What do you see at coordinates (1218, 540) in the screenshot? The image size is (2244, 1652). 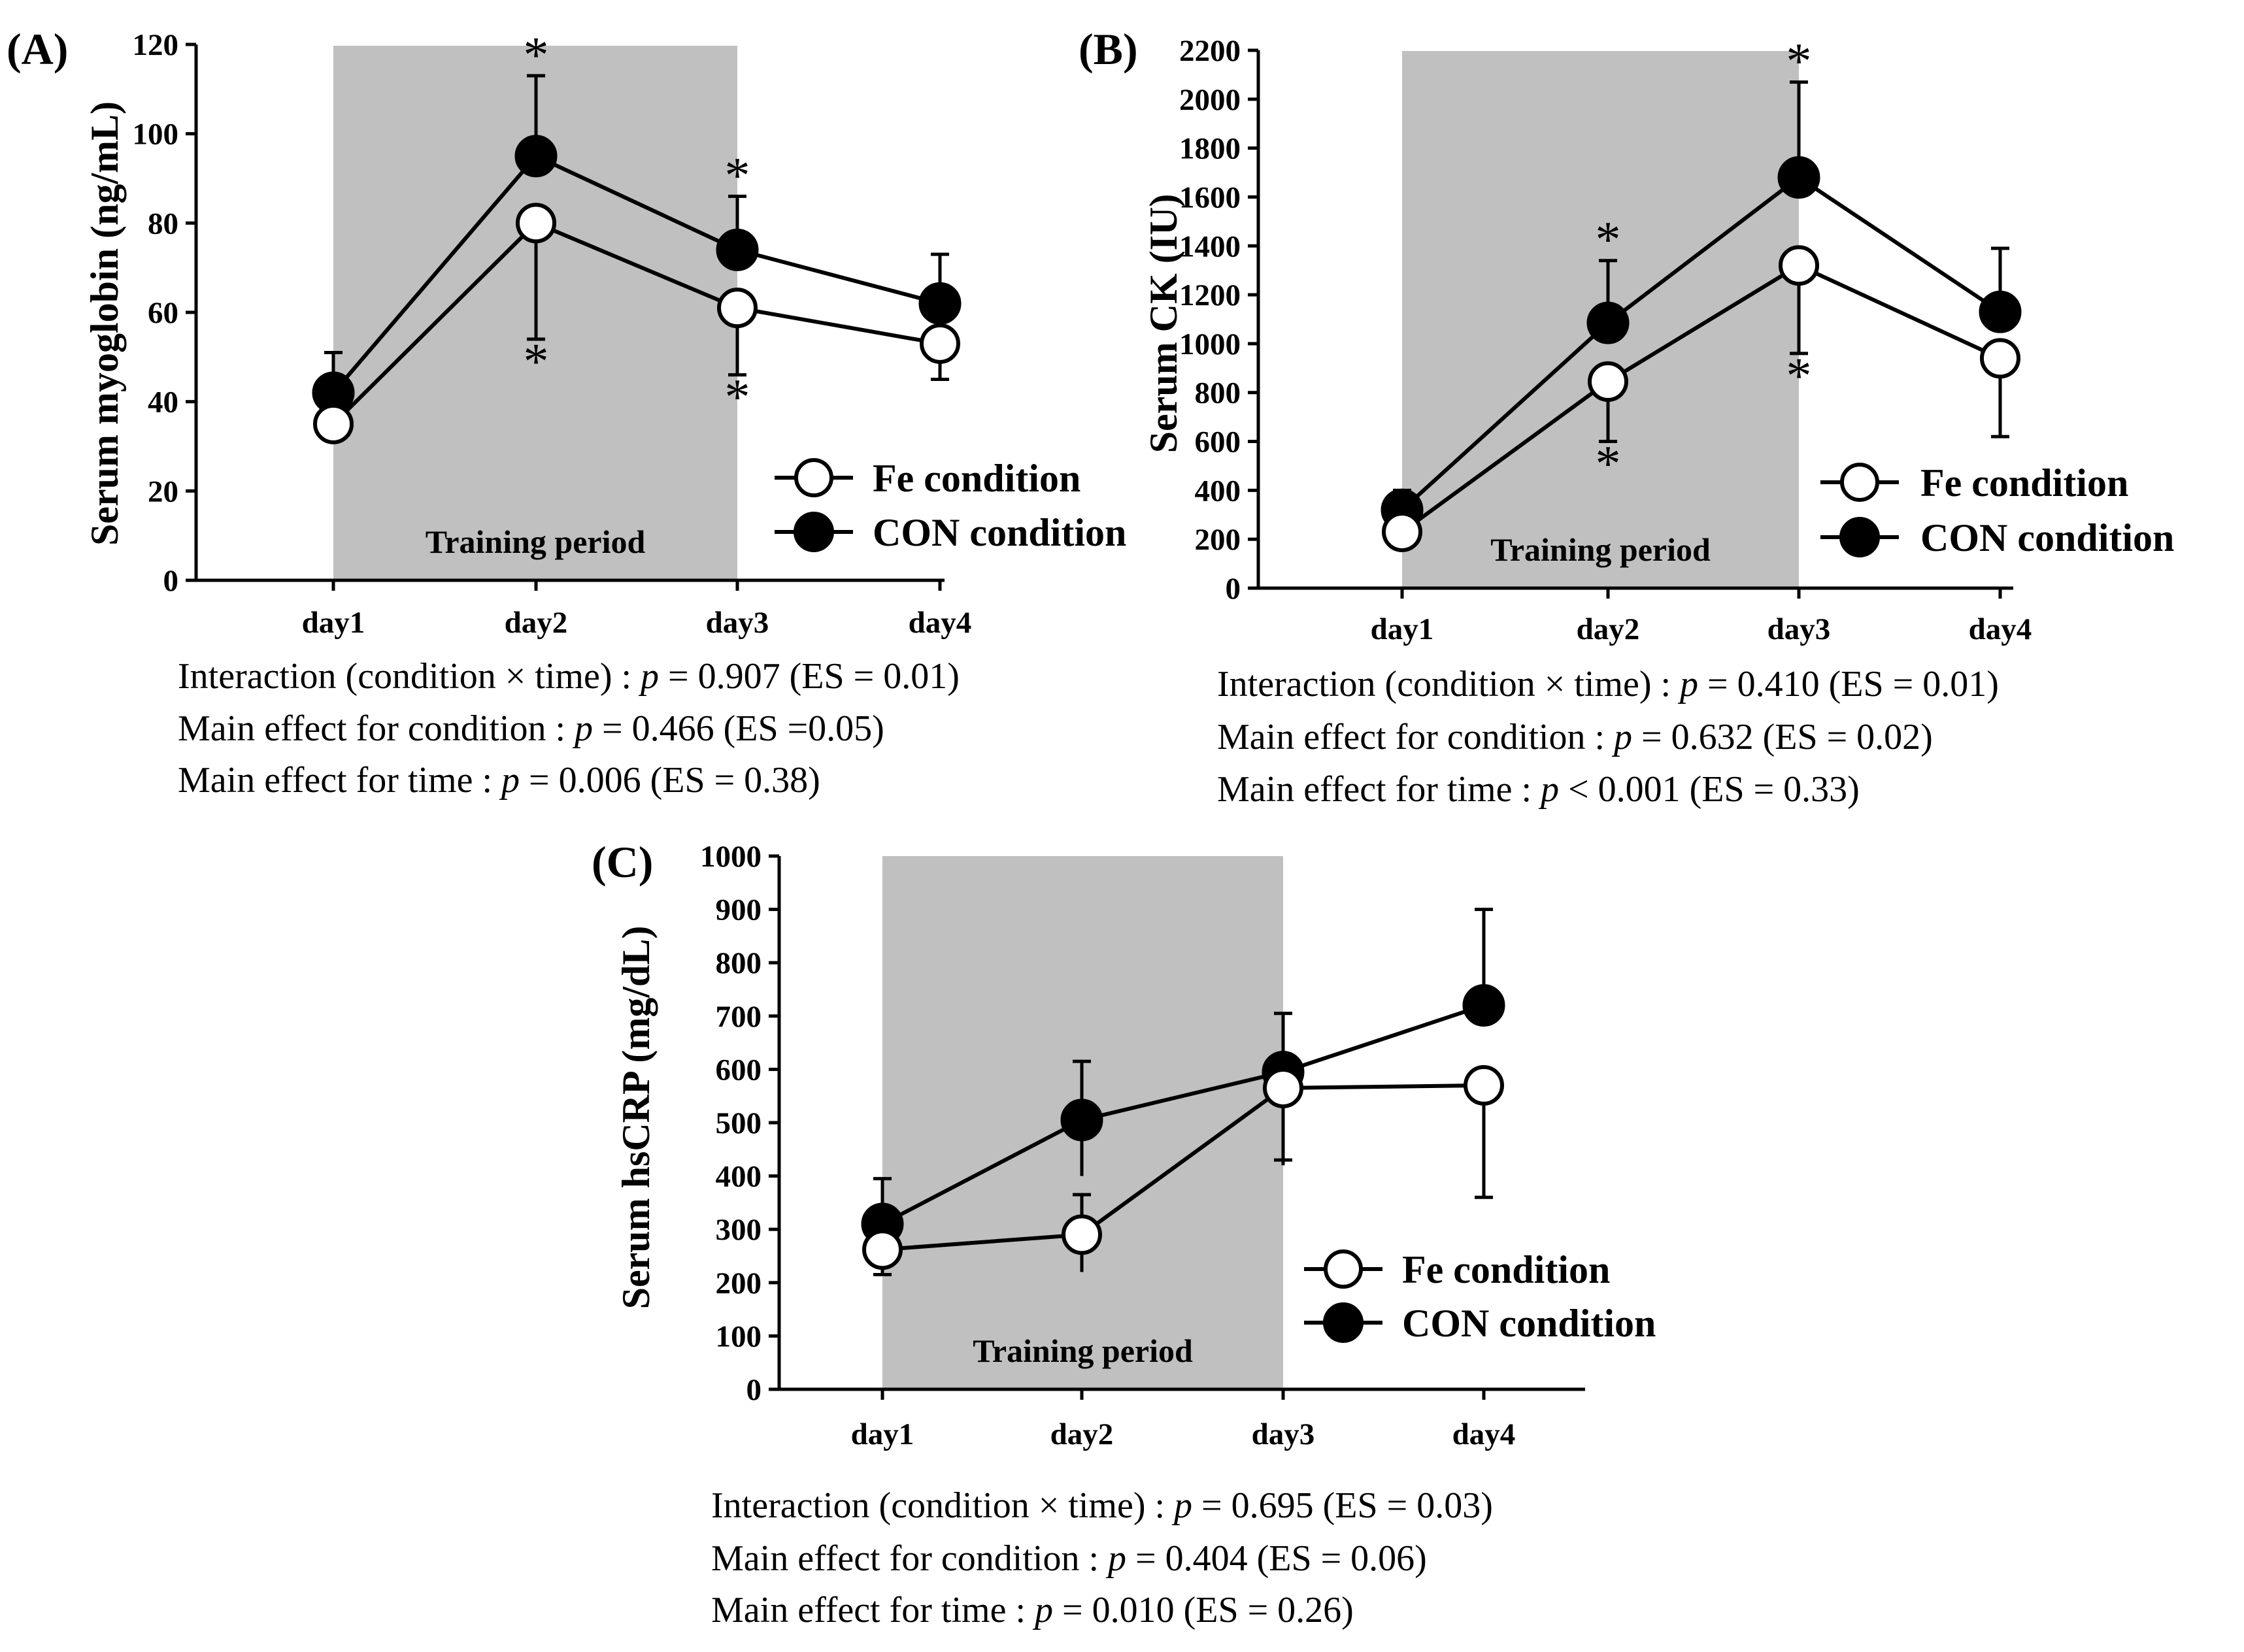 I see `y-tick-label: 200` at bounding box center [1218, 540].